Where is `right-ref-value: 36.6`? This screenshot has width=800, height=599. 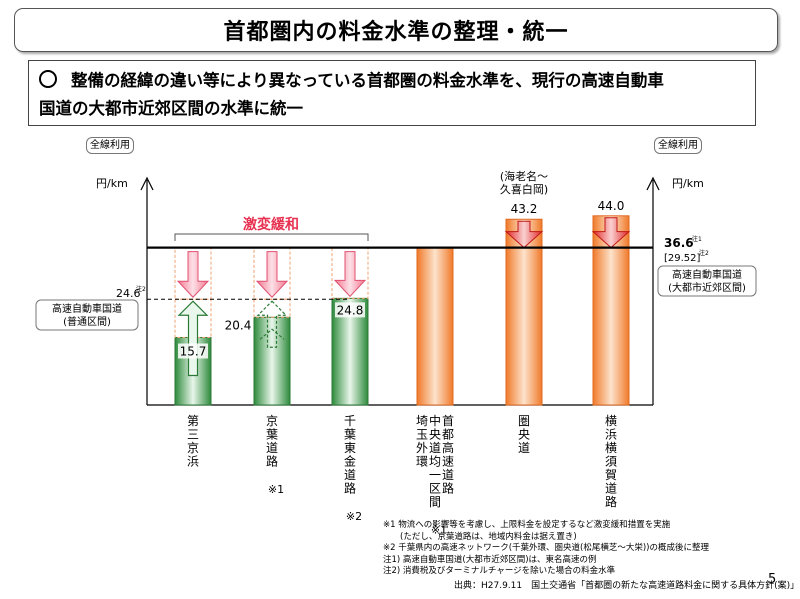
right-ref-value: 36.6 is located at coordinates (679, 243).